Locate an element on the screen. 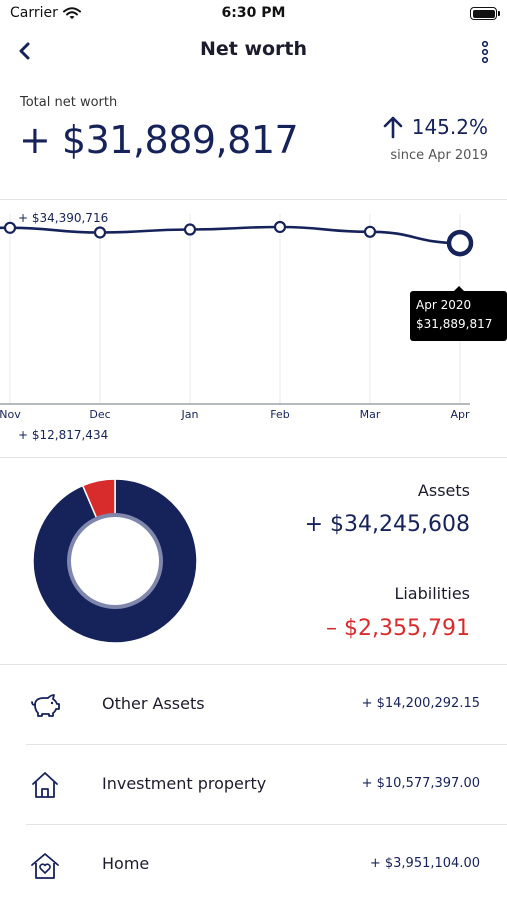 This screenshot has height=900, width=507. list-item: Investment property + $10,577,397.00 is located at coordinates (253, 785).